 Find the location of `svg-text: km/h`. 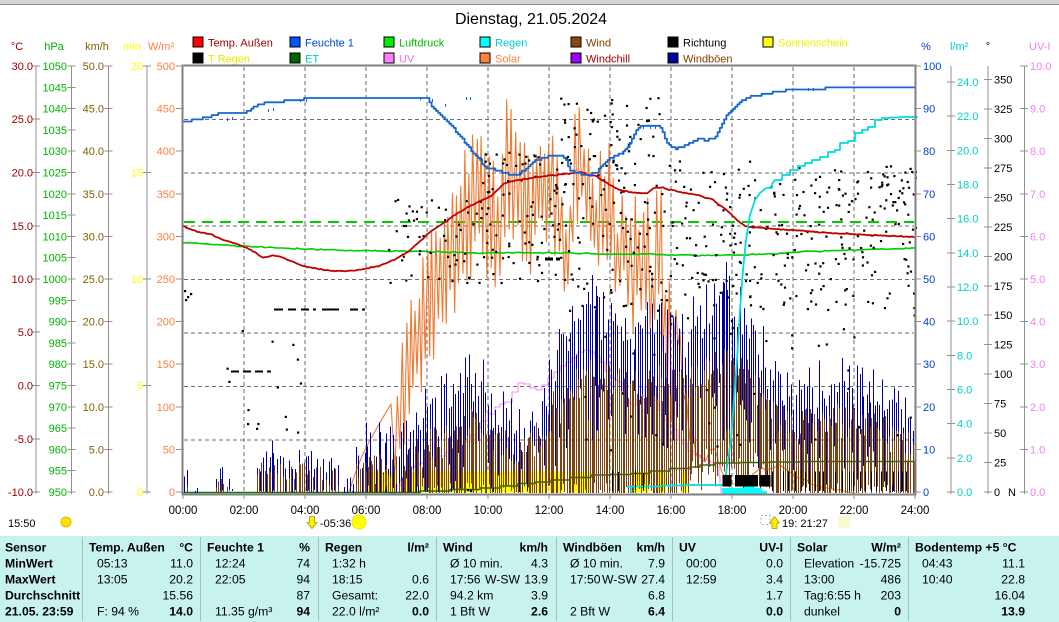

svg-text: km/h is located at coordinates (97, 47).